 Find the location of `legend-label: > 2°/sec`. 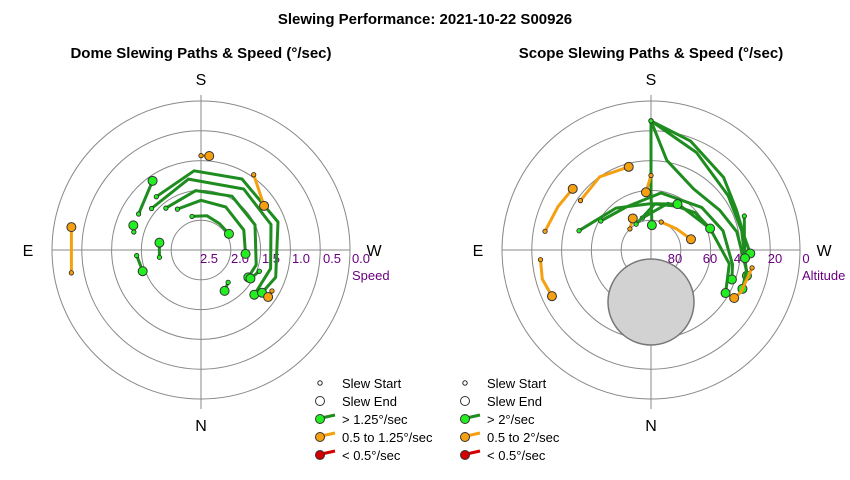

legend-label: > 2°/sec is located at coordinates (511, 419).